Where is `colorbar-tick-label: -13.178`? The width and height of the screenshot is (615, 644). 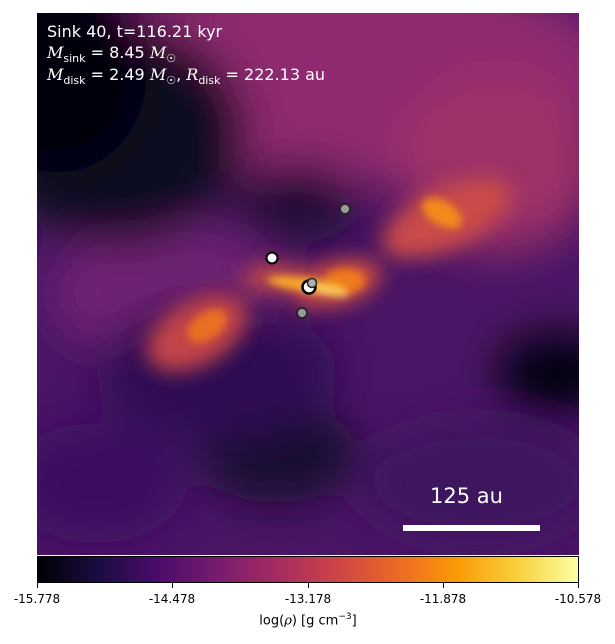
colorbar-tick-label: -13.178 is located at coordinates (308, 599).